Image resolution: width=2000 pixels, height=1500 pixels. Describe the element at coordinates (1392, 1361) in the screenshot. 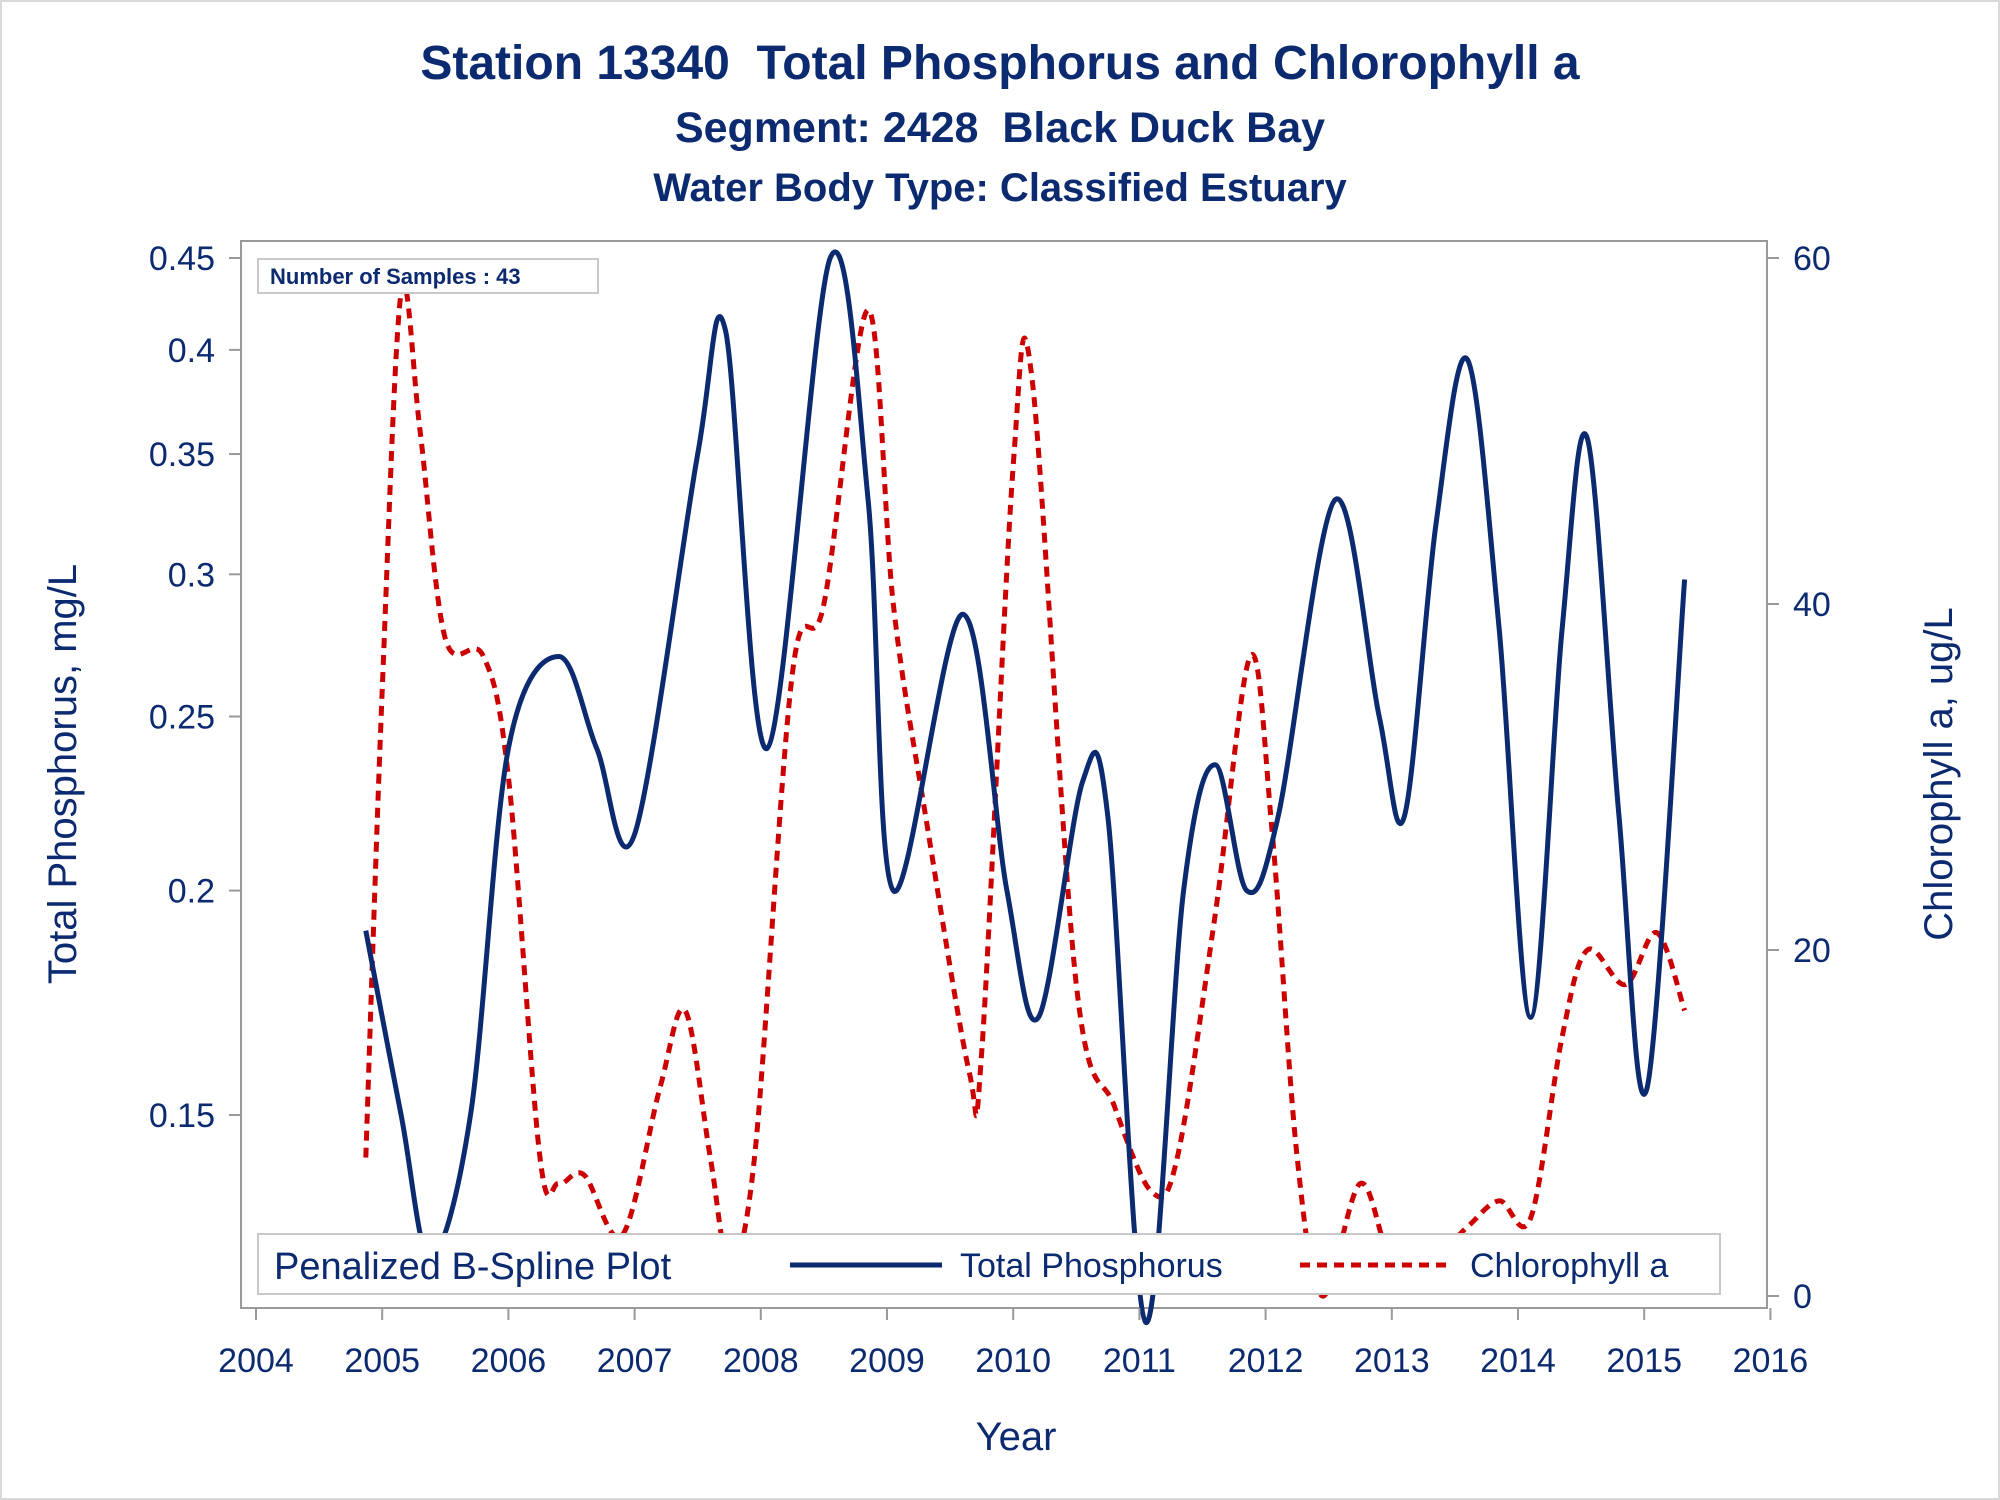

I see `x-tick-label-2013: 2013` at that location.